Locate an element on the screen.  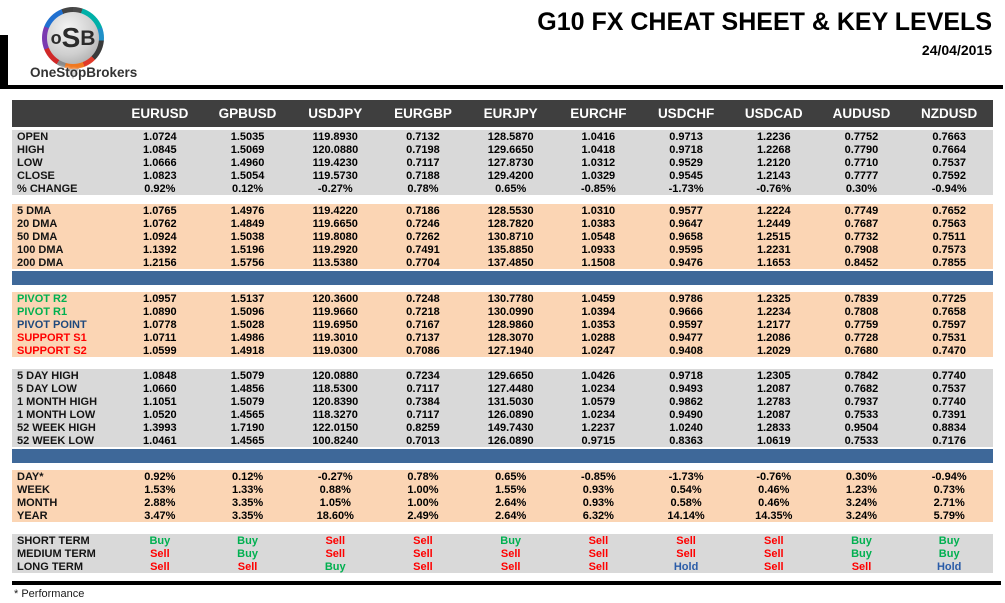
row-label: 1 MONTH HIGH is located at coordinates (57, 401).